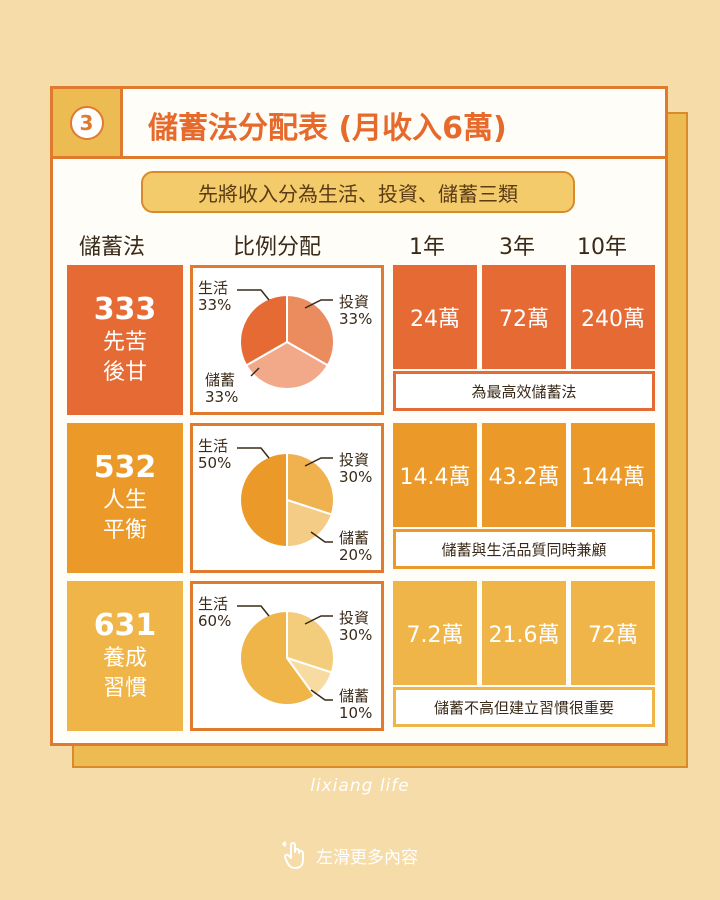 The width and height of the screenshot is (720, 900). I want to click on method-name-line2: 後甘, so click(124, 372).